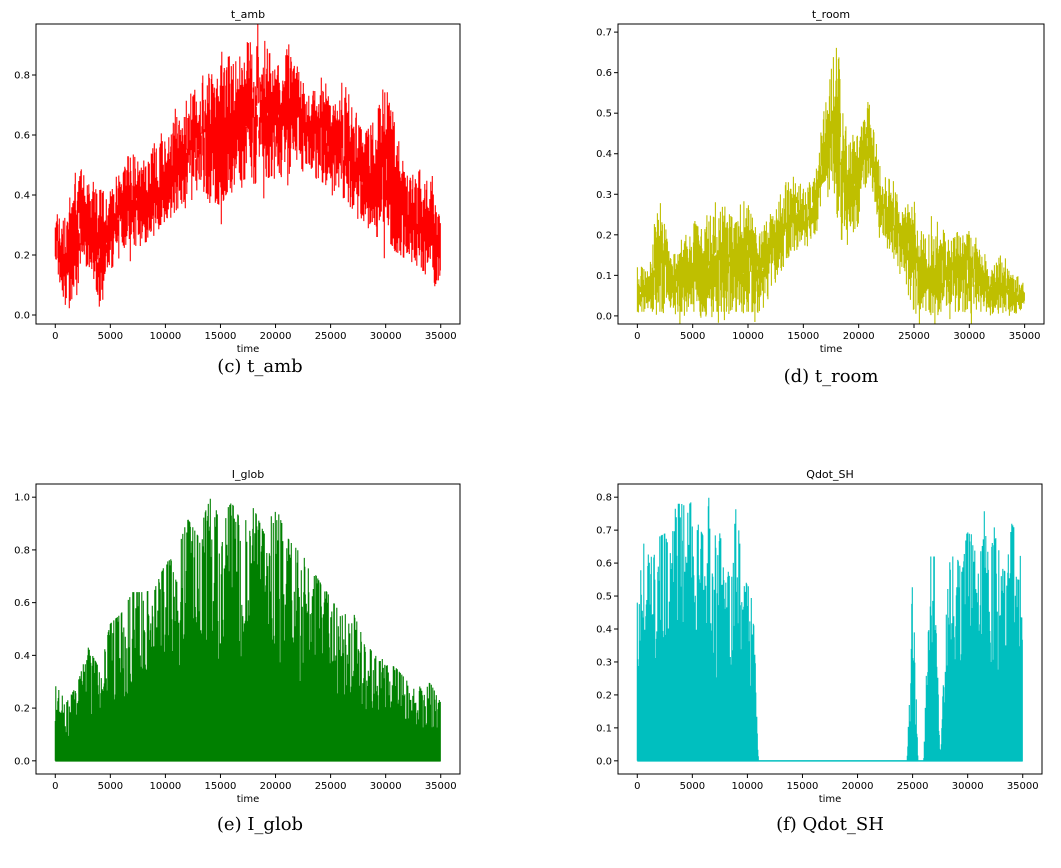 The image size is (1061, 868). I want to click on y-tick-label: 1.0, so click(22, 498).